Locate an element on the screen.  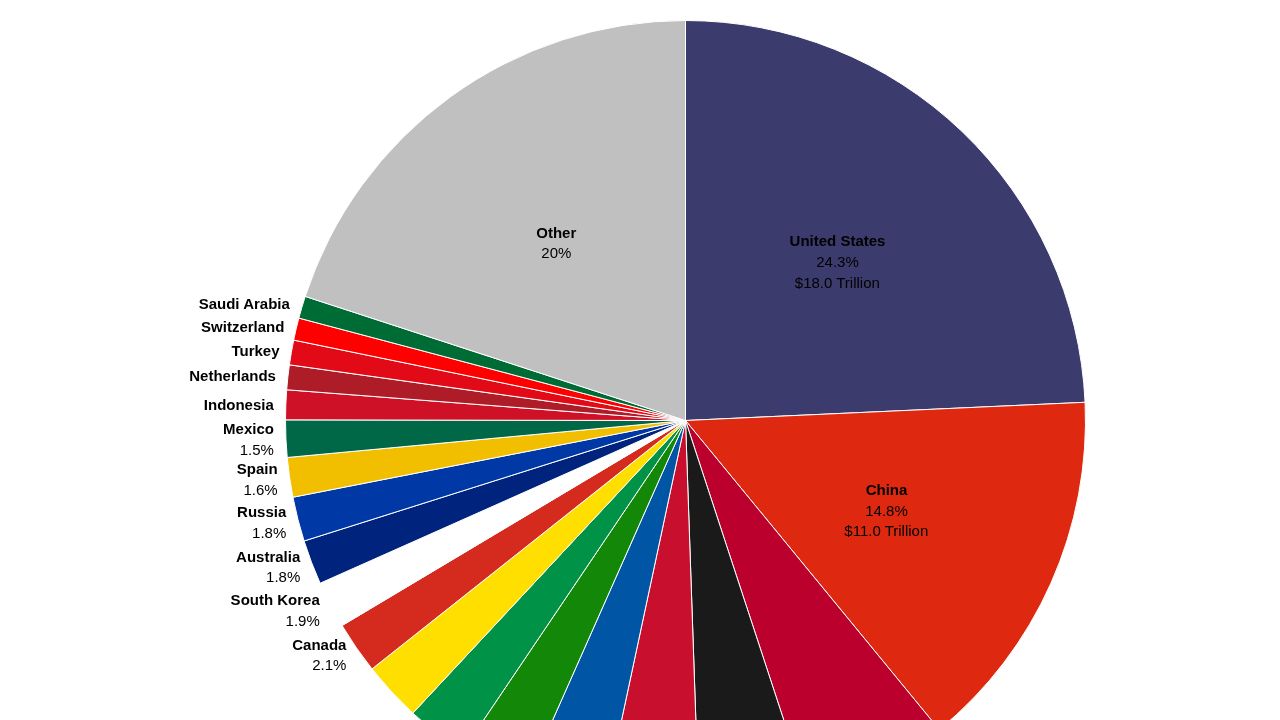
slice-label: Indonesia is located at coordinates (239, 404).